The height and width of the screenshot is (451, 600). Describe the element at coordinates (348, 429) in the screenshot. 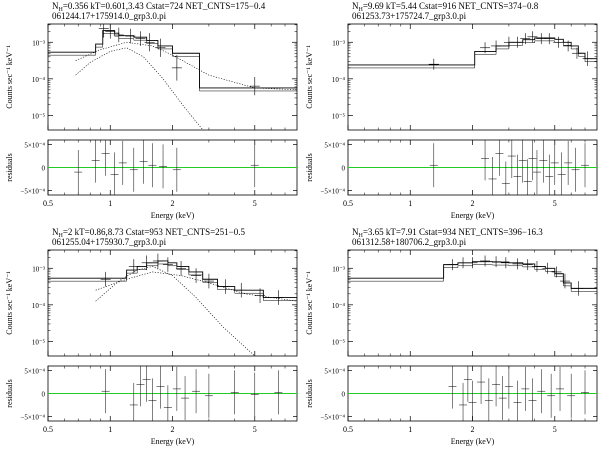

I see `x-tick-label: 0.5` at that location.